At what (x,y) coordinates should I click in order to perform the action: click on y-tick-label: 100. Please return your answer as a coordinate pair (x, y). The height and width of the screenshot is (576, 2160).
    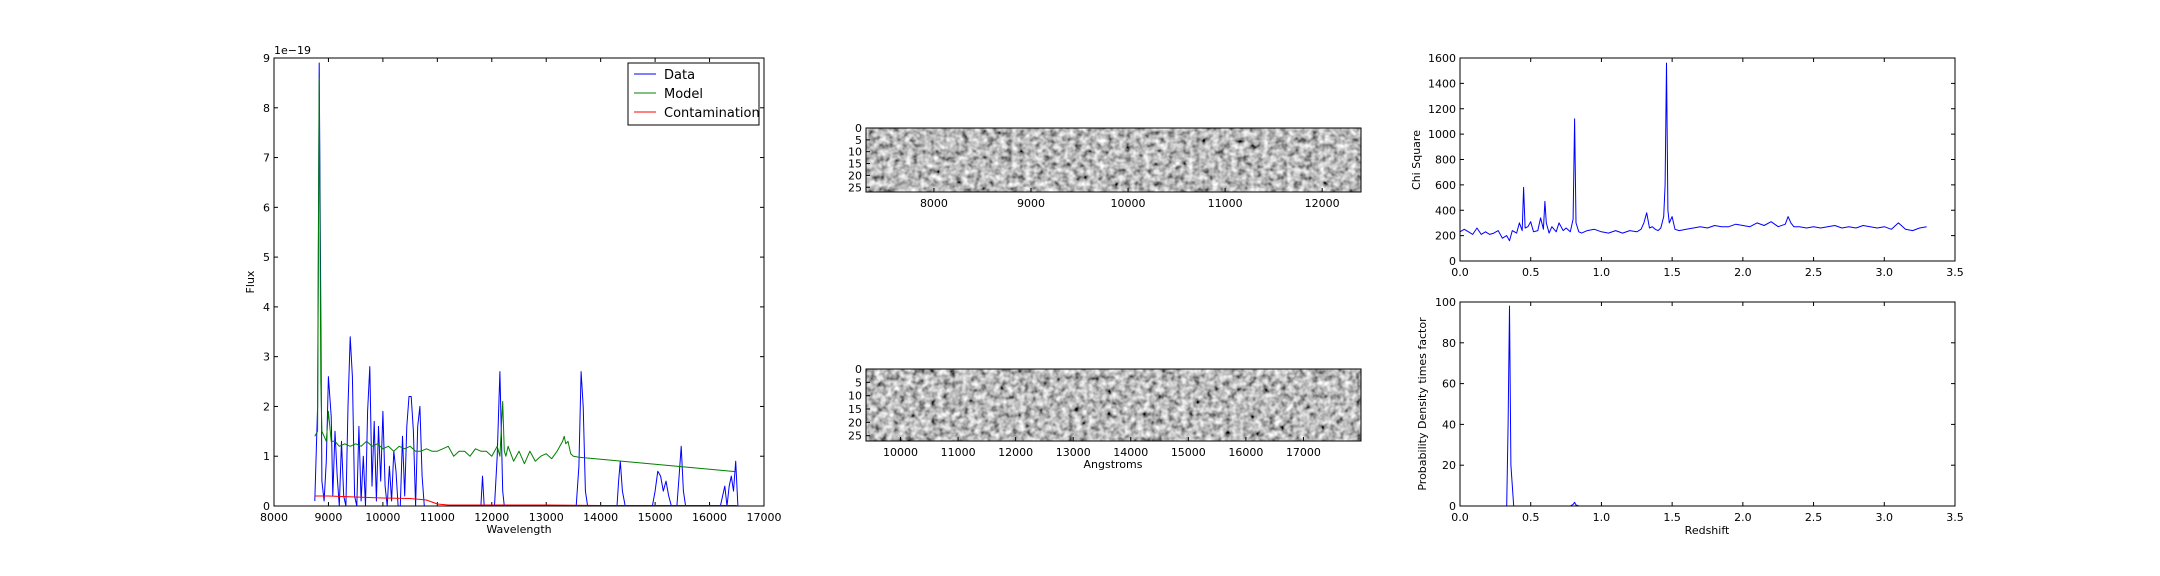
    Looking at the image, I should click on (1445, 302).